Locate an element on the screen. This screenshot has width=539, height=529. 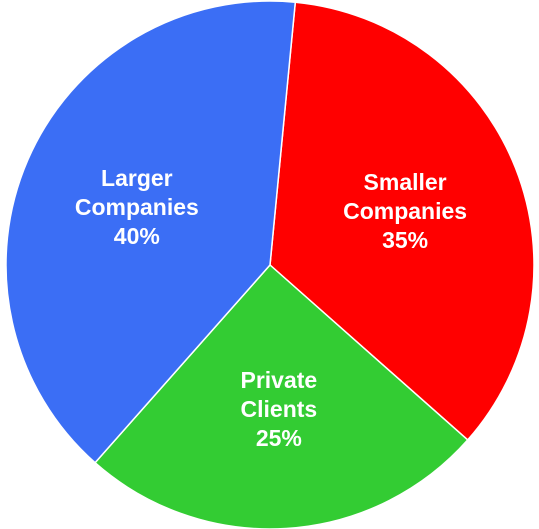
slice-value-label: 35% is located at coordinates (405, 240).